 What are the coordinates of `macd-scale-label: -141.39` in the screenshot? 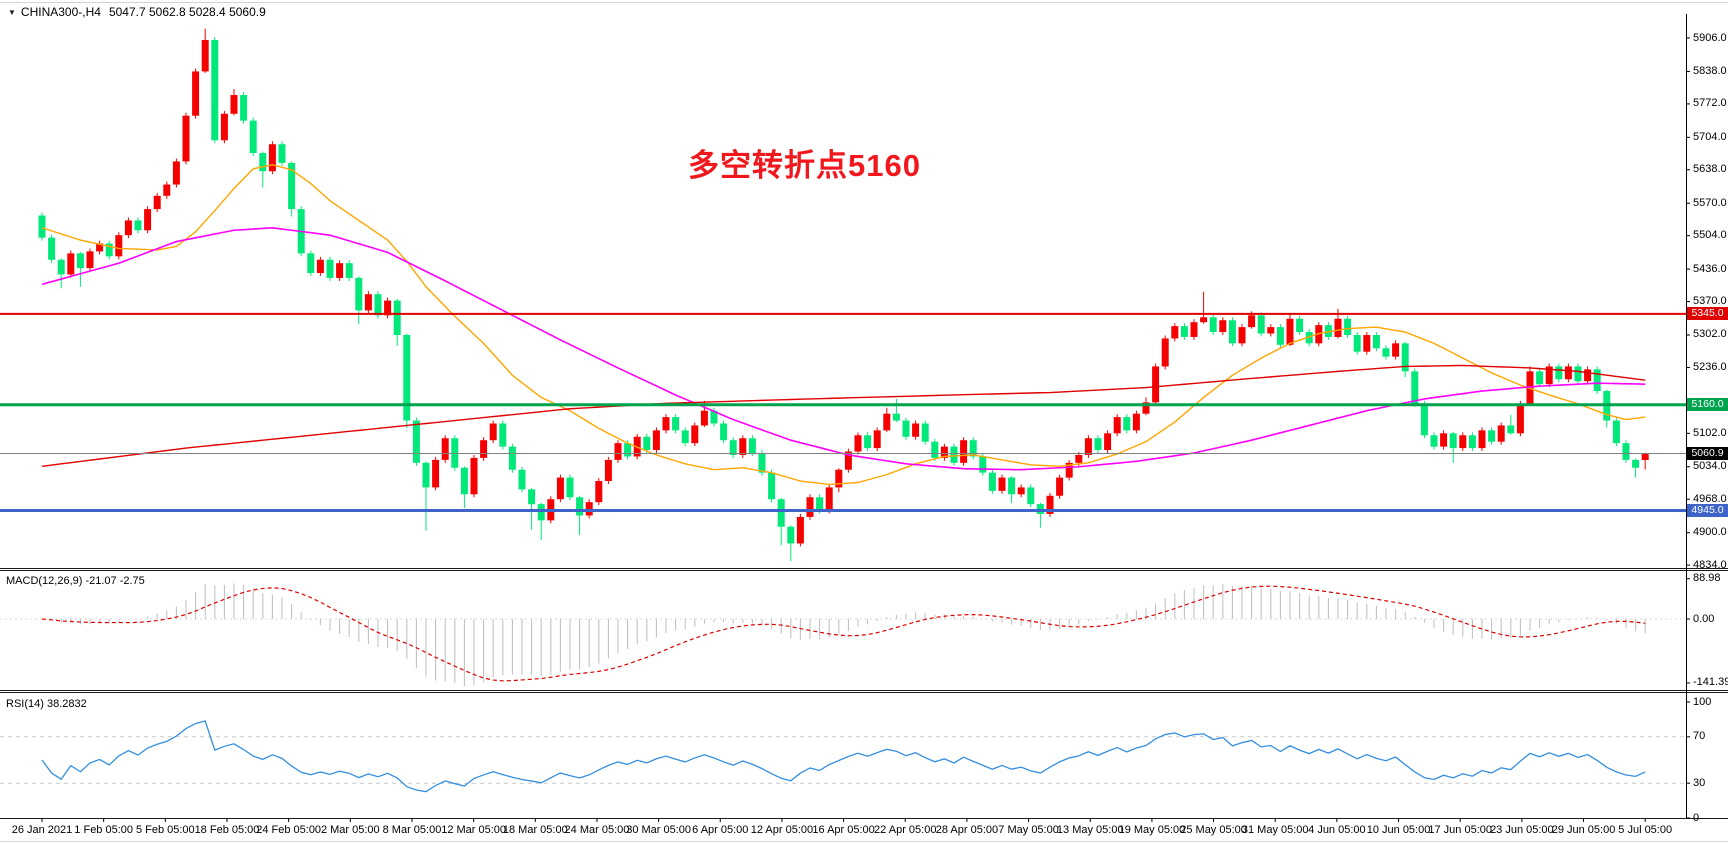 It's located at (1710, 682).